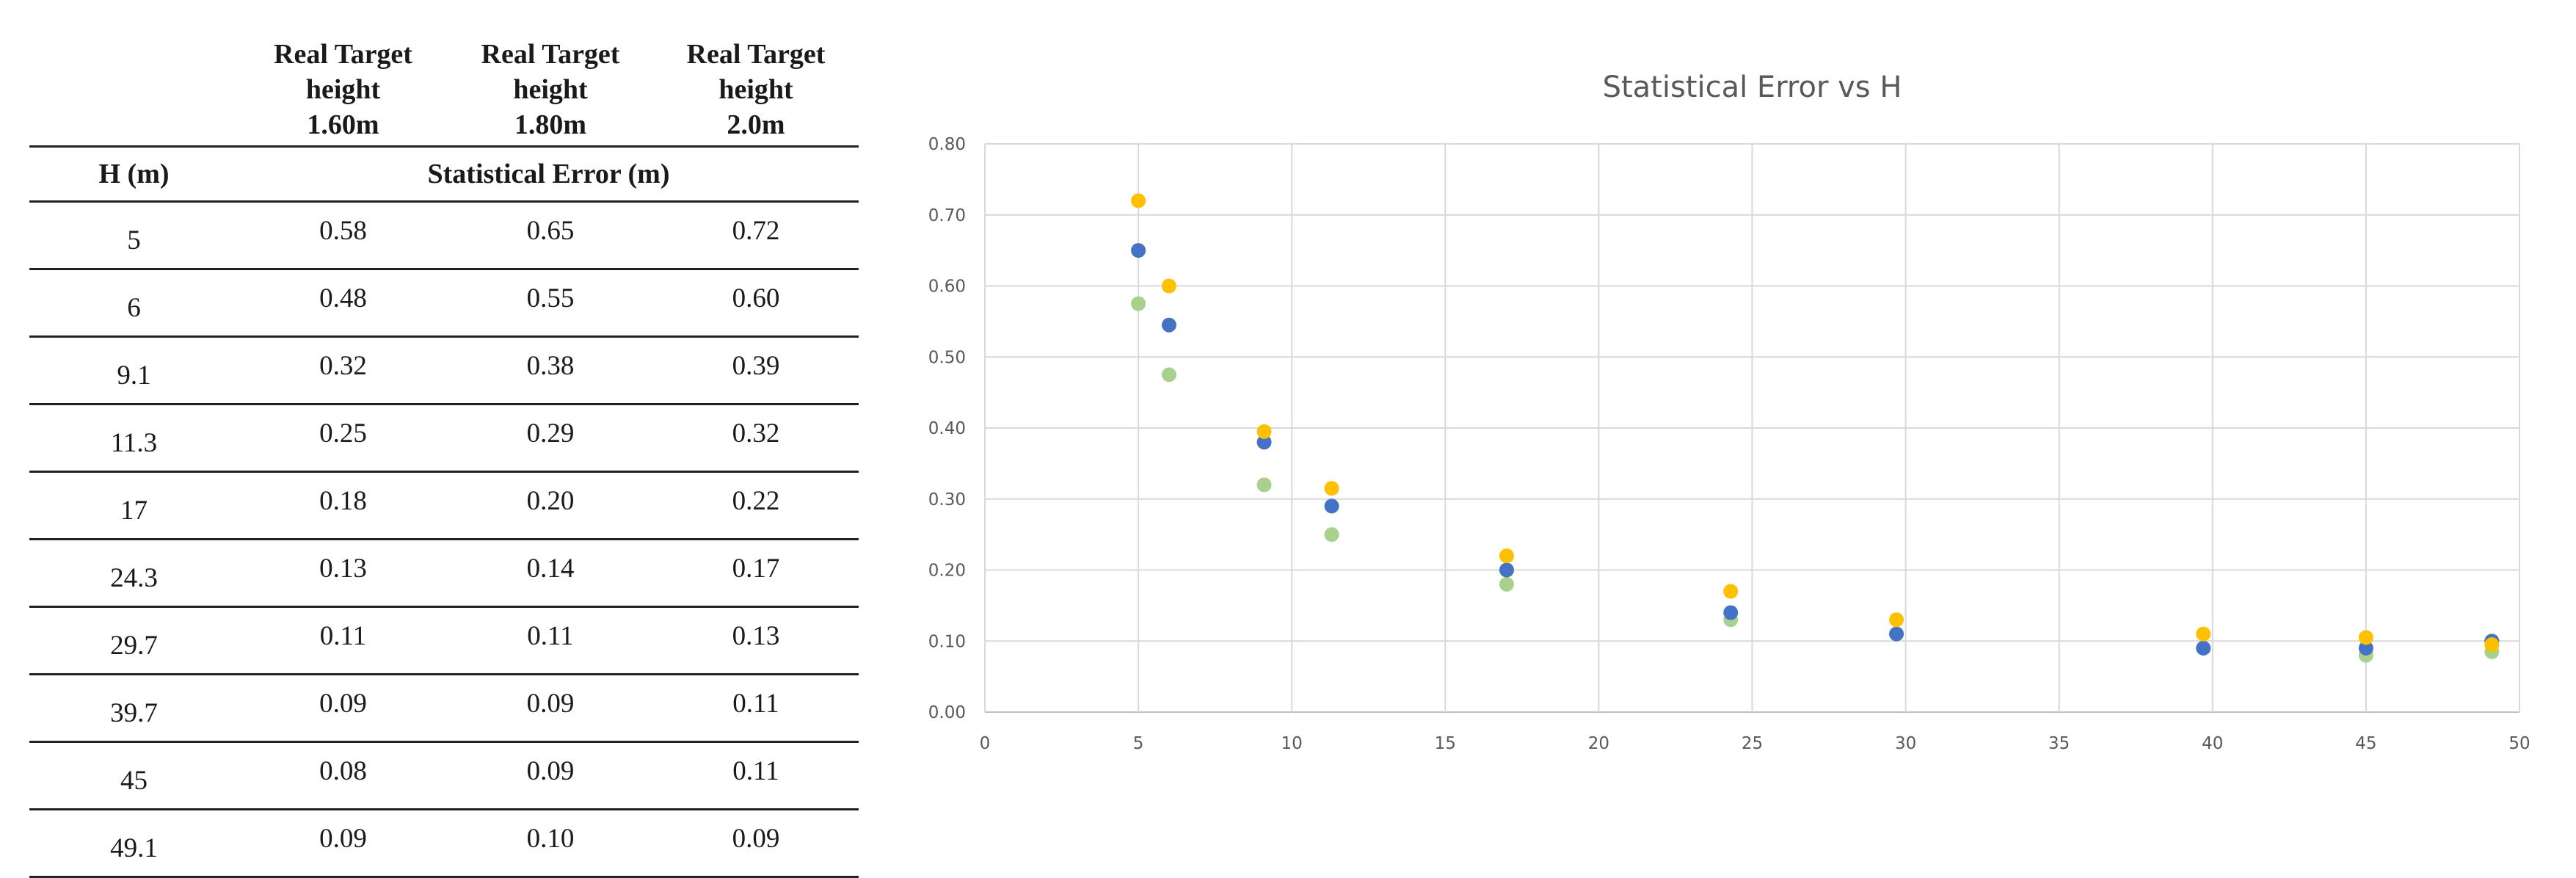 Image resolution: width=2576 pixels, height=878 pixels. Describe the element at coordinates (1598, 743) in the screenshot. I see `x-tick-label: 20` at that location.